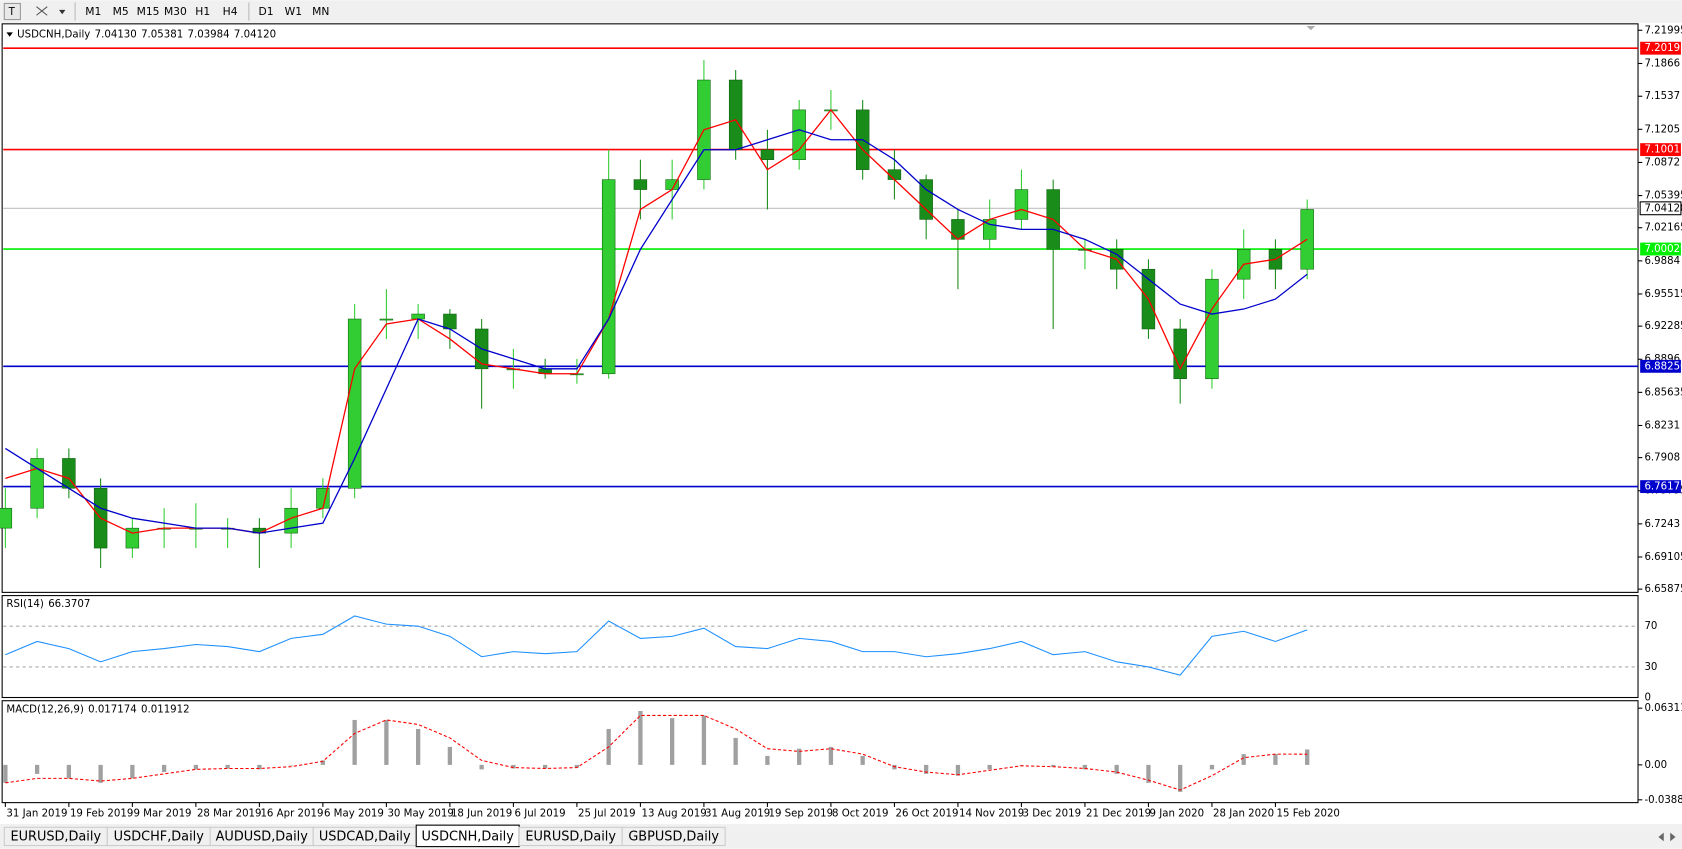 This screenshot has height=849, width=1682. Describe the element at coordinates (148, 11) in the screenshot. I see `timeframe-button: M15` at that location.